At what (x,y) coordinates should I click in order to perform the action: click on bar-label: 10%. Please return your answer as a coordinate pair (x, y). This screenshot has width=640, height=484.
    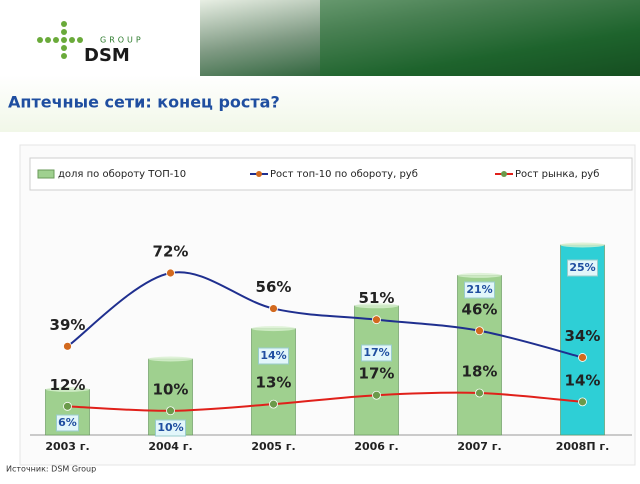
    Looking at the image, I should click on (170, 427).